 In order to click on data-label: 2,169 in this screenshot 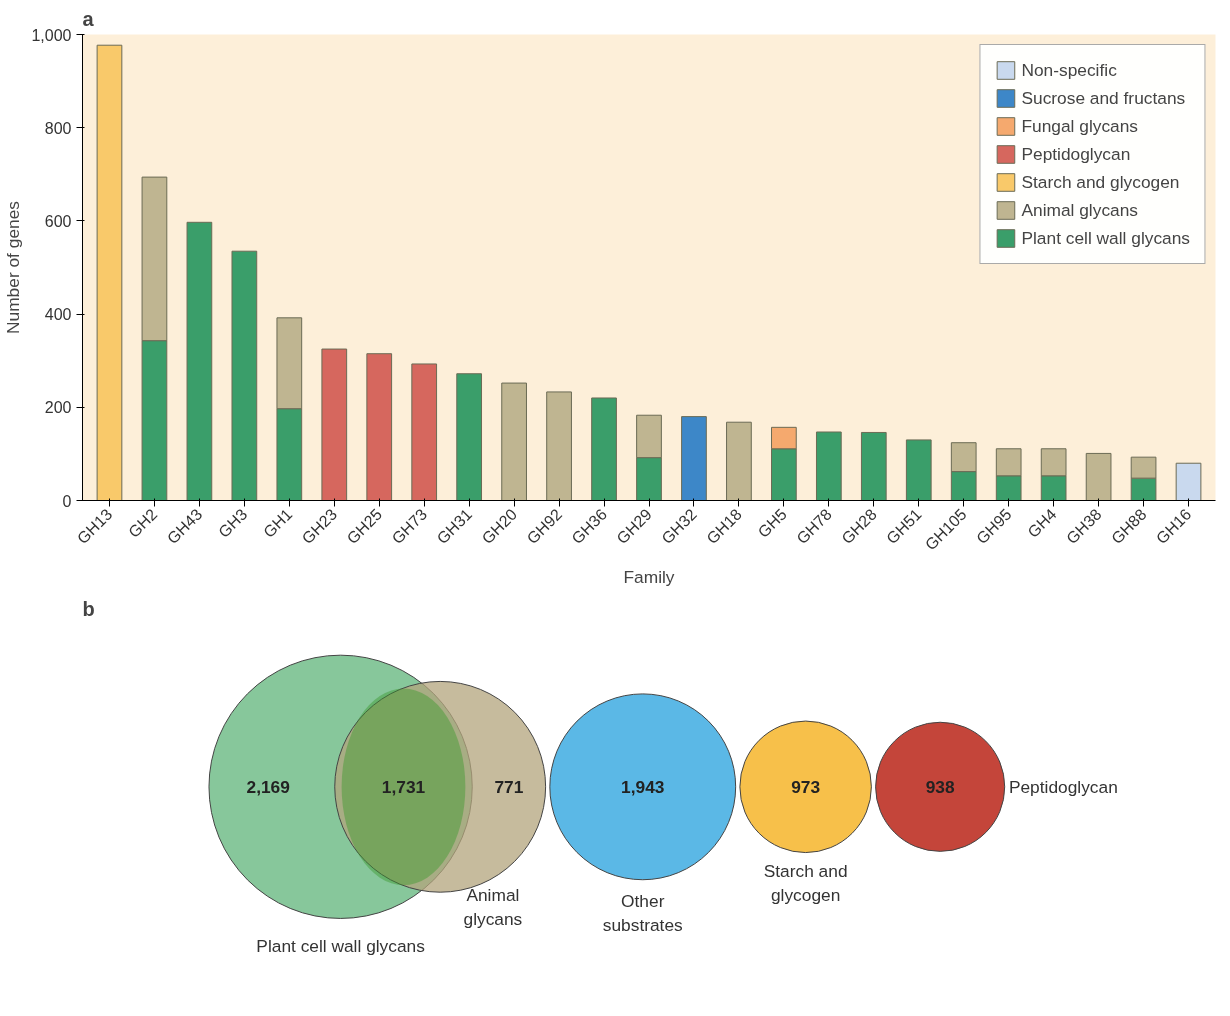, I will do `click(268, 786)`.